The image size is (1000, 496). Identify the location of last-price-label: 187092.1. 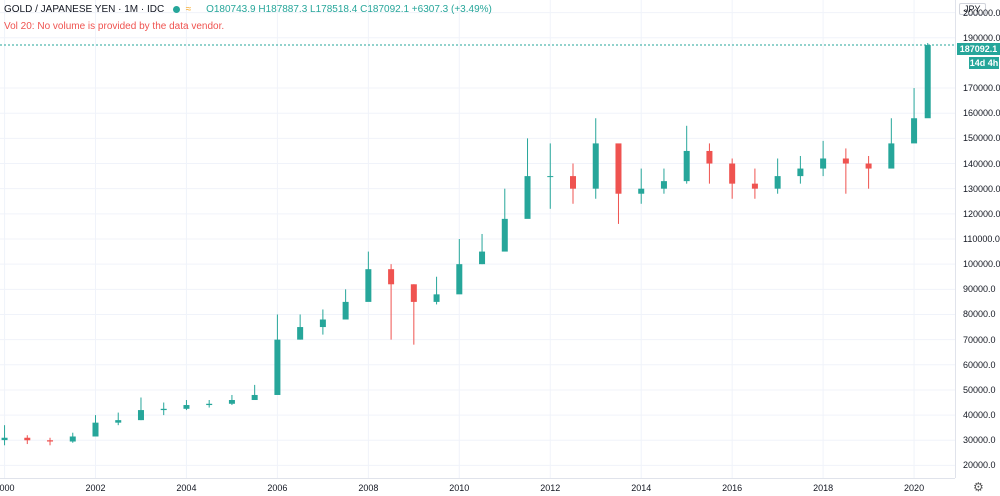
(978, 49).